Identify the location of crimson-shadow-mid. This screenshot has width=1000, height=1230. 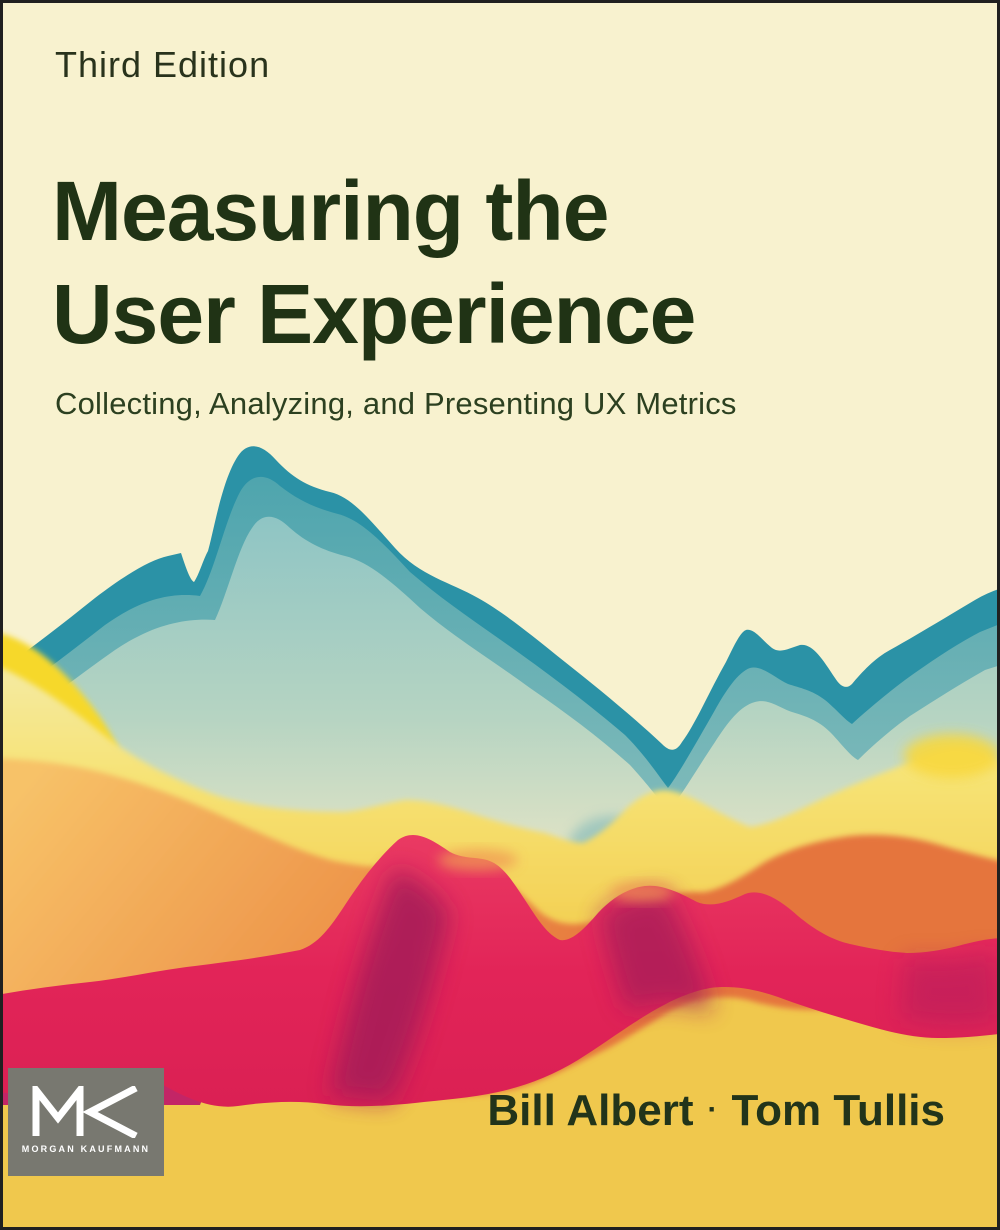
(656, 952).